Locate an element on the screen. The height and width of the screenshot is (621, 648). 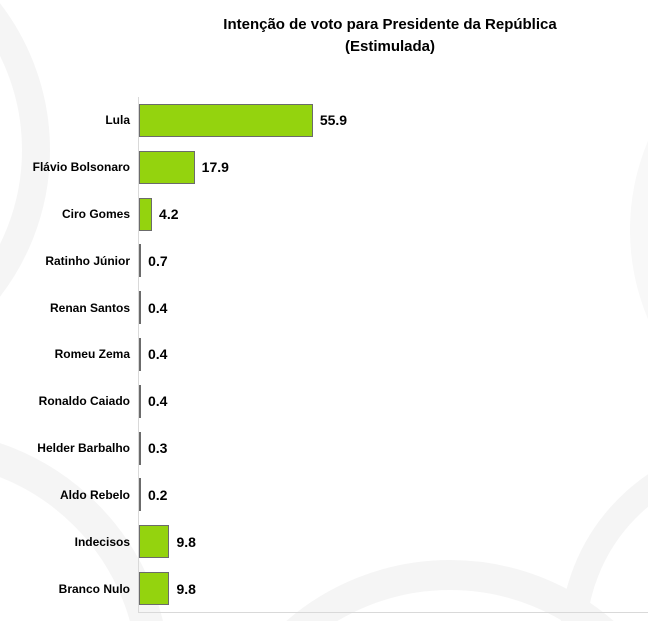
value-label: 55.9 is located at coordinates (333, 120).